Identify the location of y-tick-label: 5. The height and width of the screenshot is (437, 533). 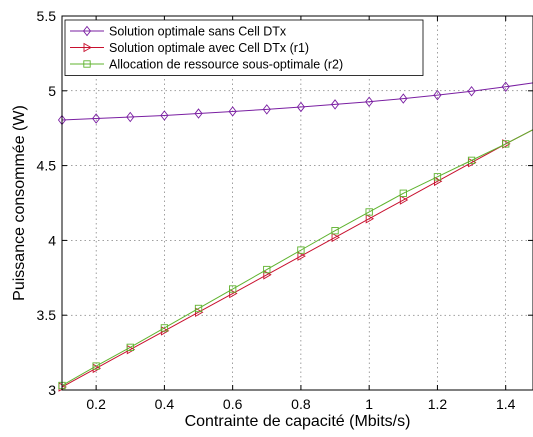
(52, 91).